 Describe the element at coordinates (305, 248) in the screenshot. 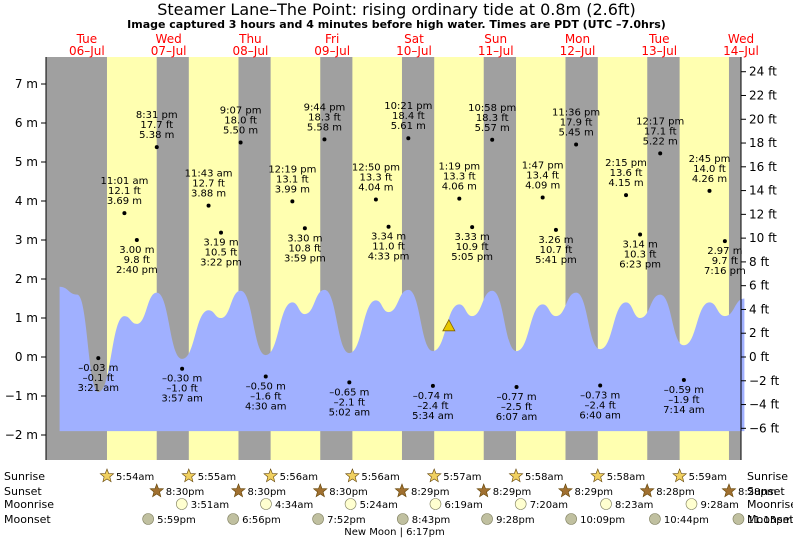

I see `tide-text: 10.8 ft` at that location.